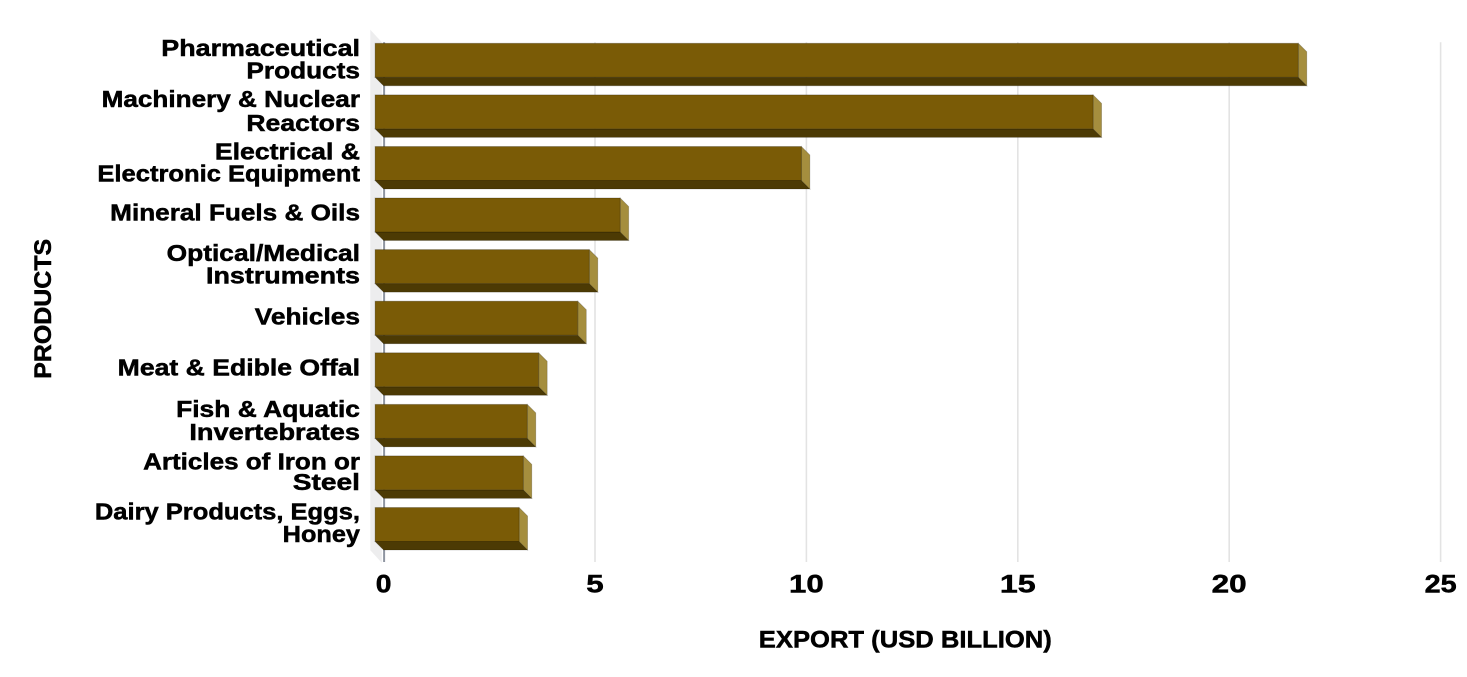 This screenshot has height=677, width=1467. I want to click on svg-text: Products, so click(303, 70).